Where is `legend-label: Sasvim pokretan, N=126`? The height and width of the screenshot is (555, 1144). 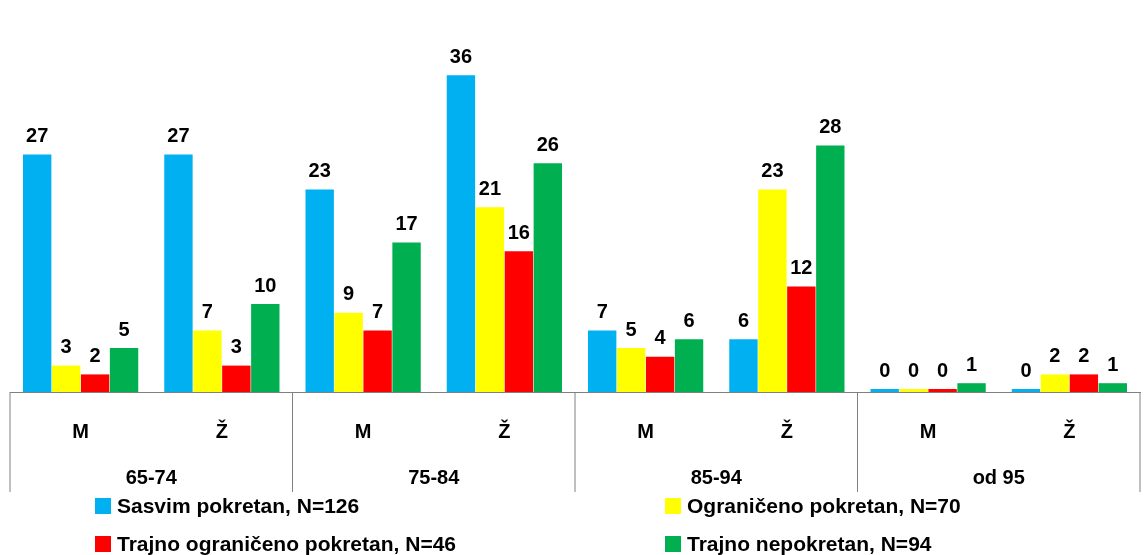
legend-label: Sasvim pokretan, N=126 is located at coordinates (238, 506).